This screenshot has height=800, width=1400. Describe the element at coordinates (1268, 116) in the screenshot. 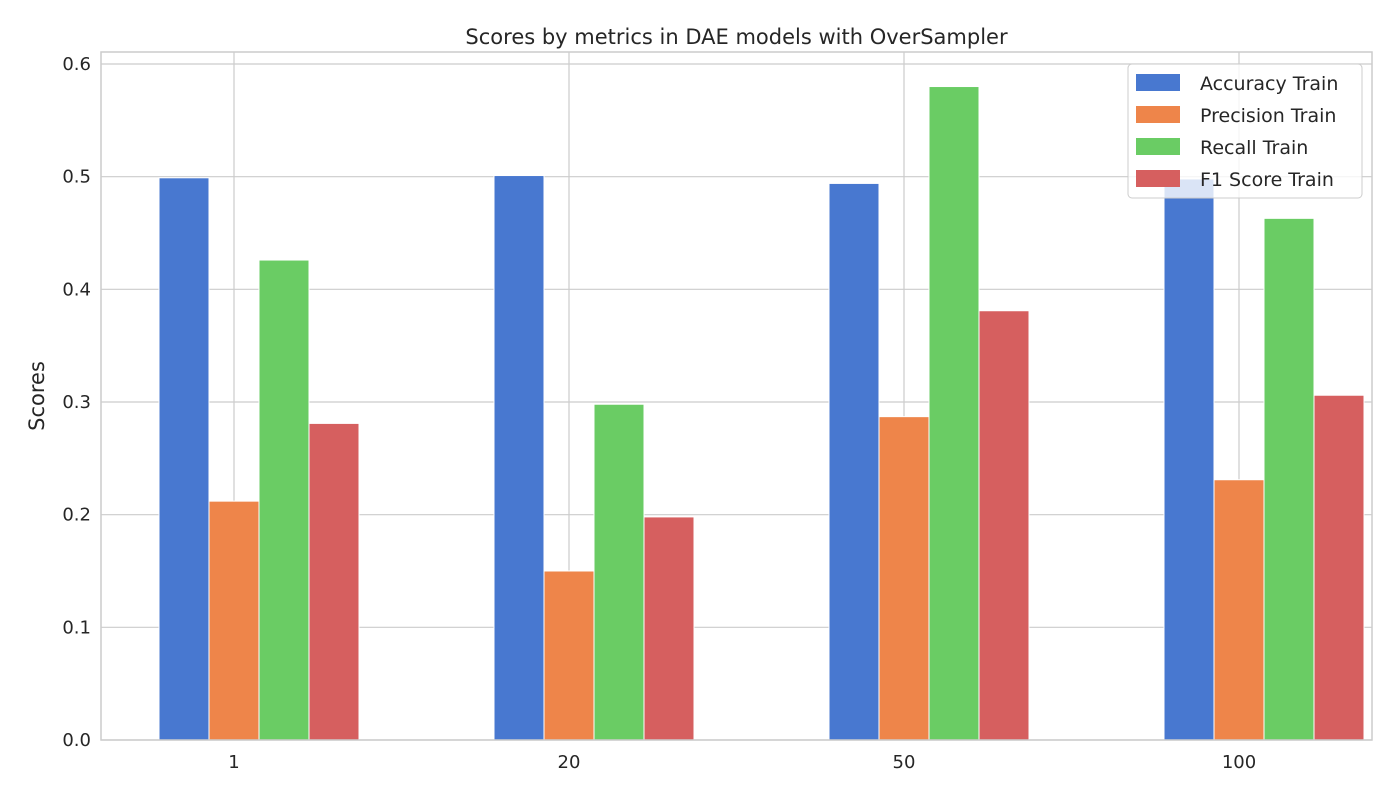

I see `legend-label: Precision Train` at that location.